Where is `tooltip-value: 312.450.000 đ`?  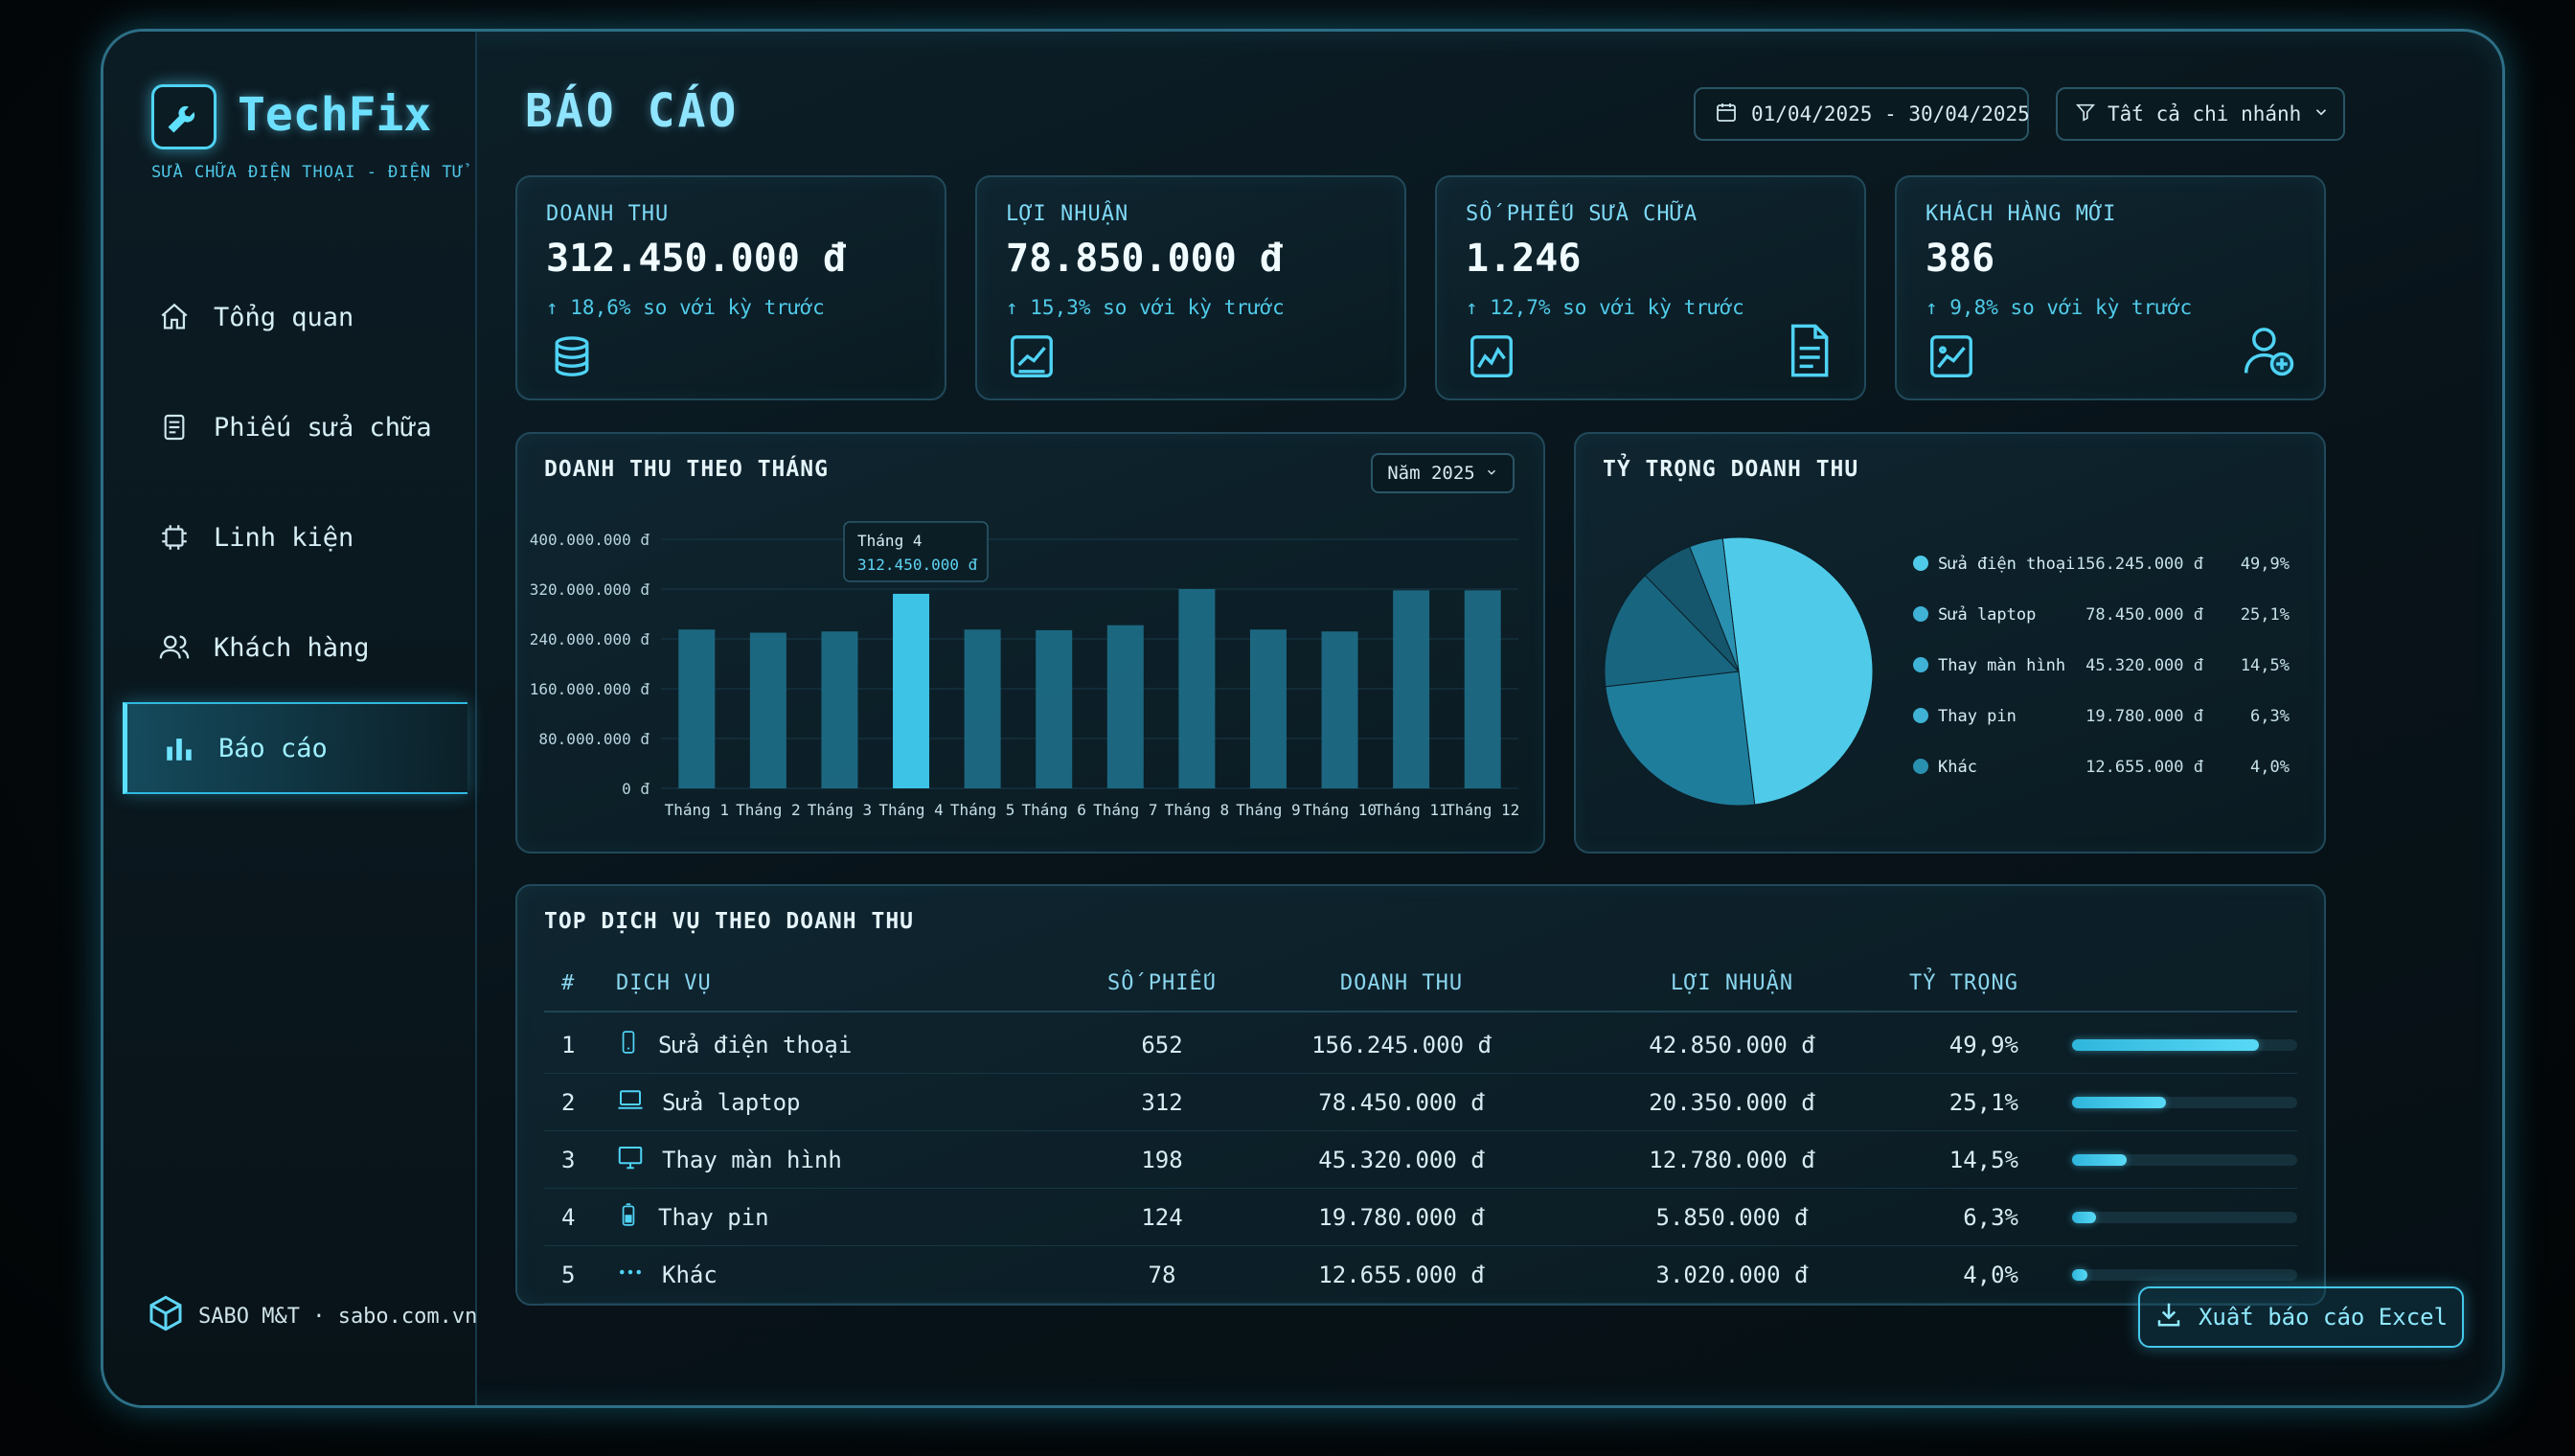 tooltip-value: 312.450.000 đ is located at coordinates (917, 565).